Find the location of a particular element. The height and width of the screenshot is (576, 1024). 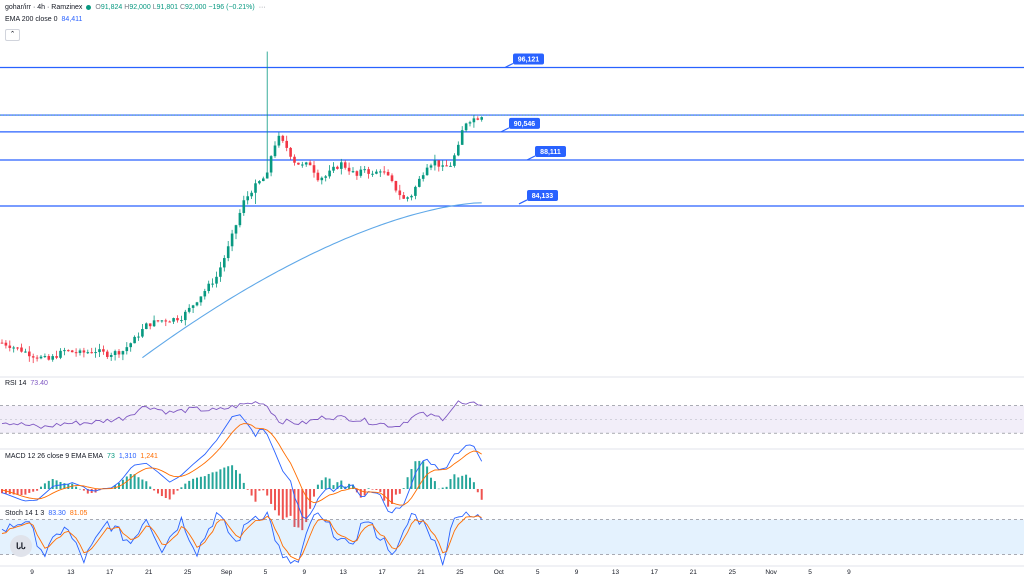

tradingview-logo: ᏓᏓ is located at coordinates (21, 546).